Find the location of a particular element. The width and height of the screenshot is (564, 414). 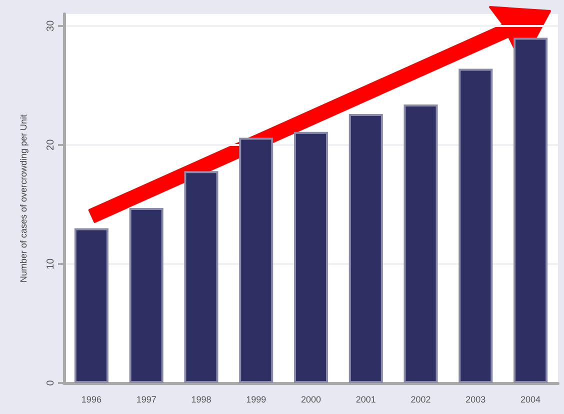

y-tick-label: 0 is located at coordinates (51, 383).